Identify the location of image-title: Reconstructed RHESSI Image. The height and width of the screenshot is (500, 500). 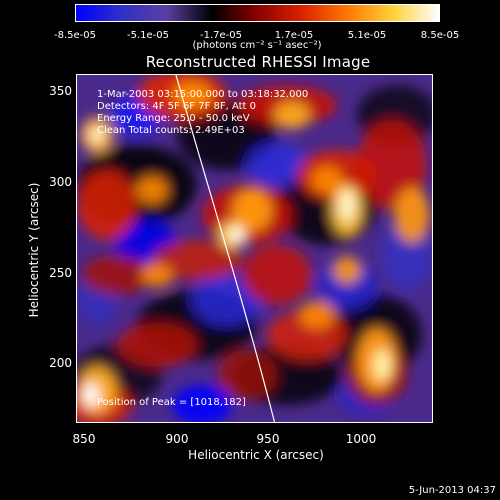
(258, 62).